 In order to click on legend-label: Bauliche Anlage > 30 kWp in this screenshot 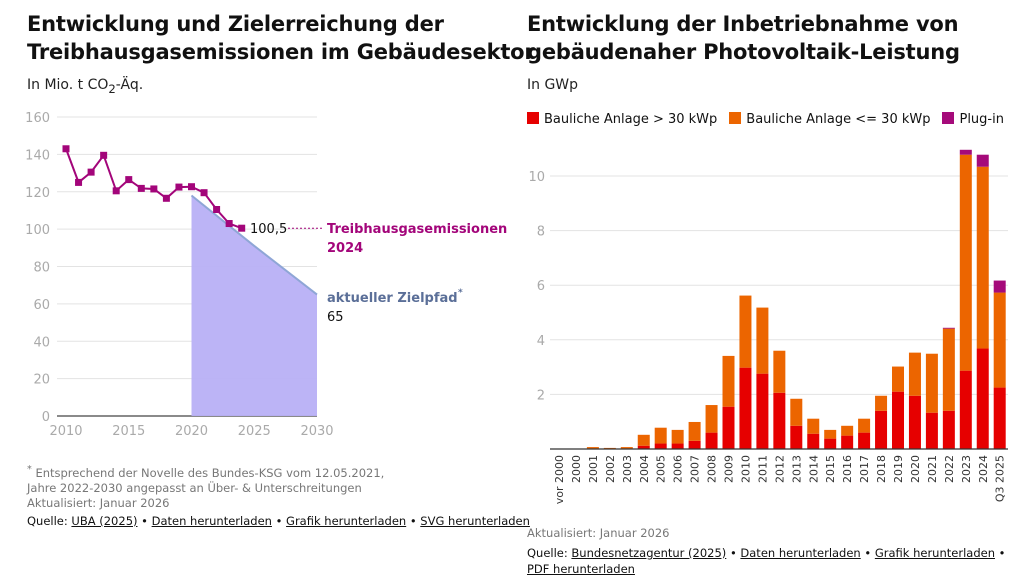, I will do `click(631, 119)`.